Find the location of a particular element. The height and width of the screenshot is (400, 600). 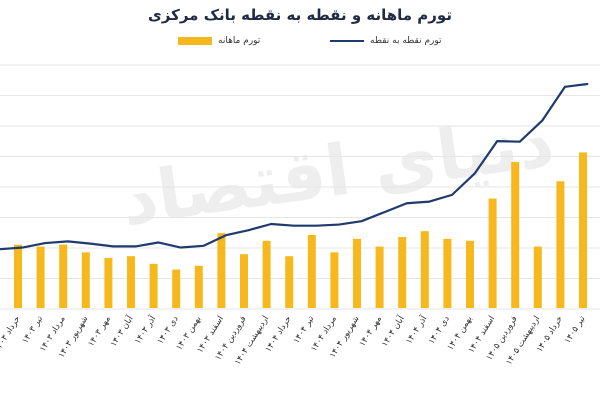

legend-item-bar: تورم ماهانه is located at coordinates (219, 41).